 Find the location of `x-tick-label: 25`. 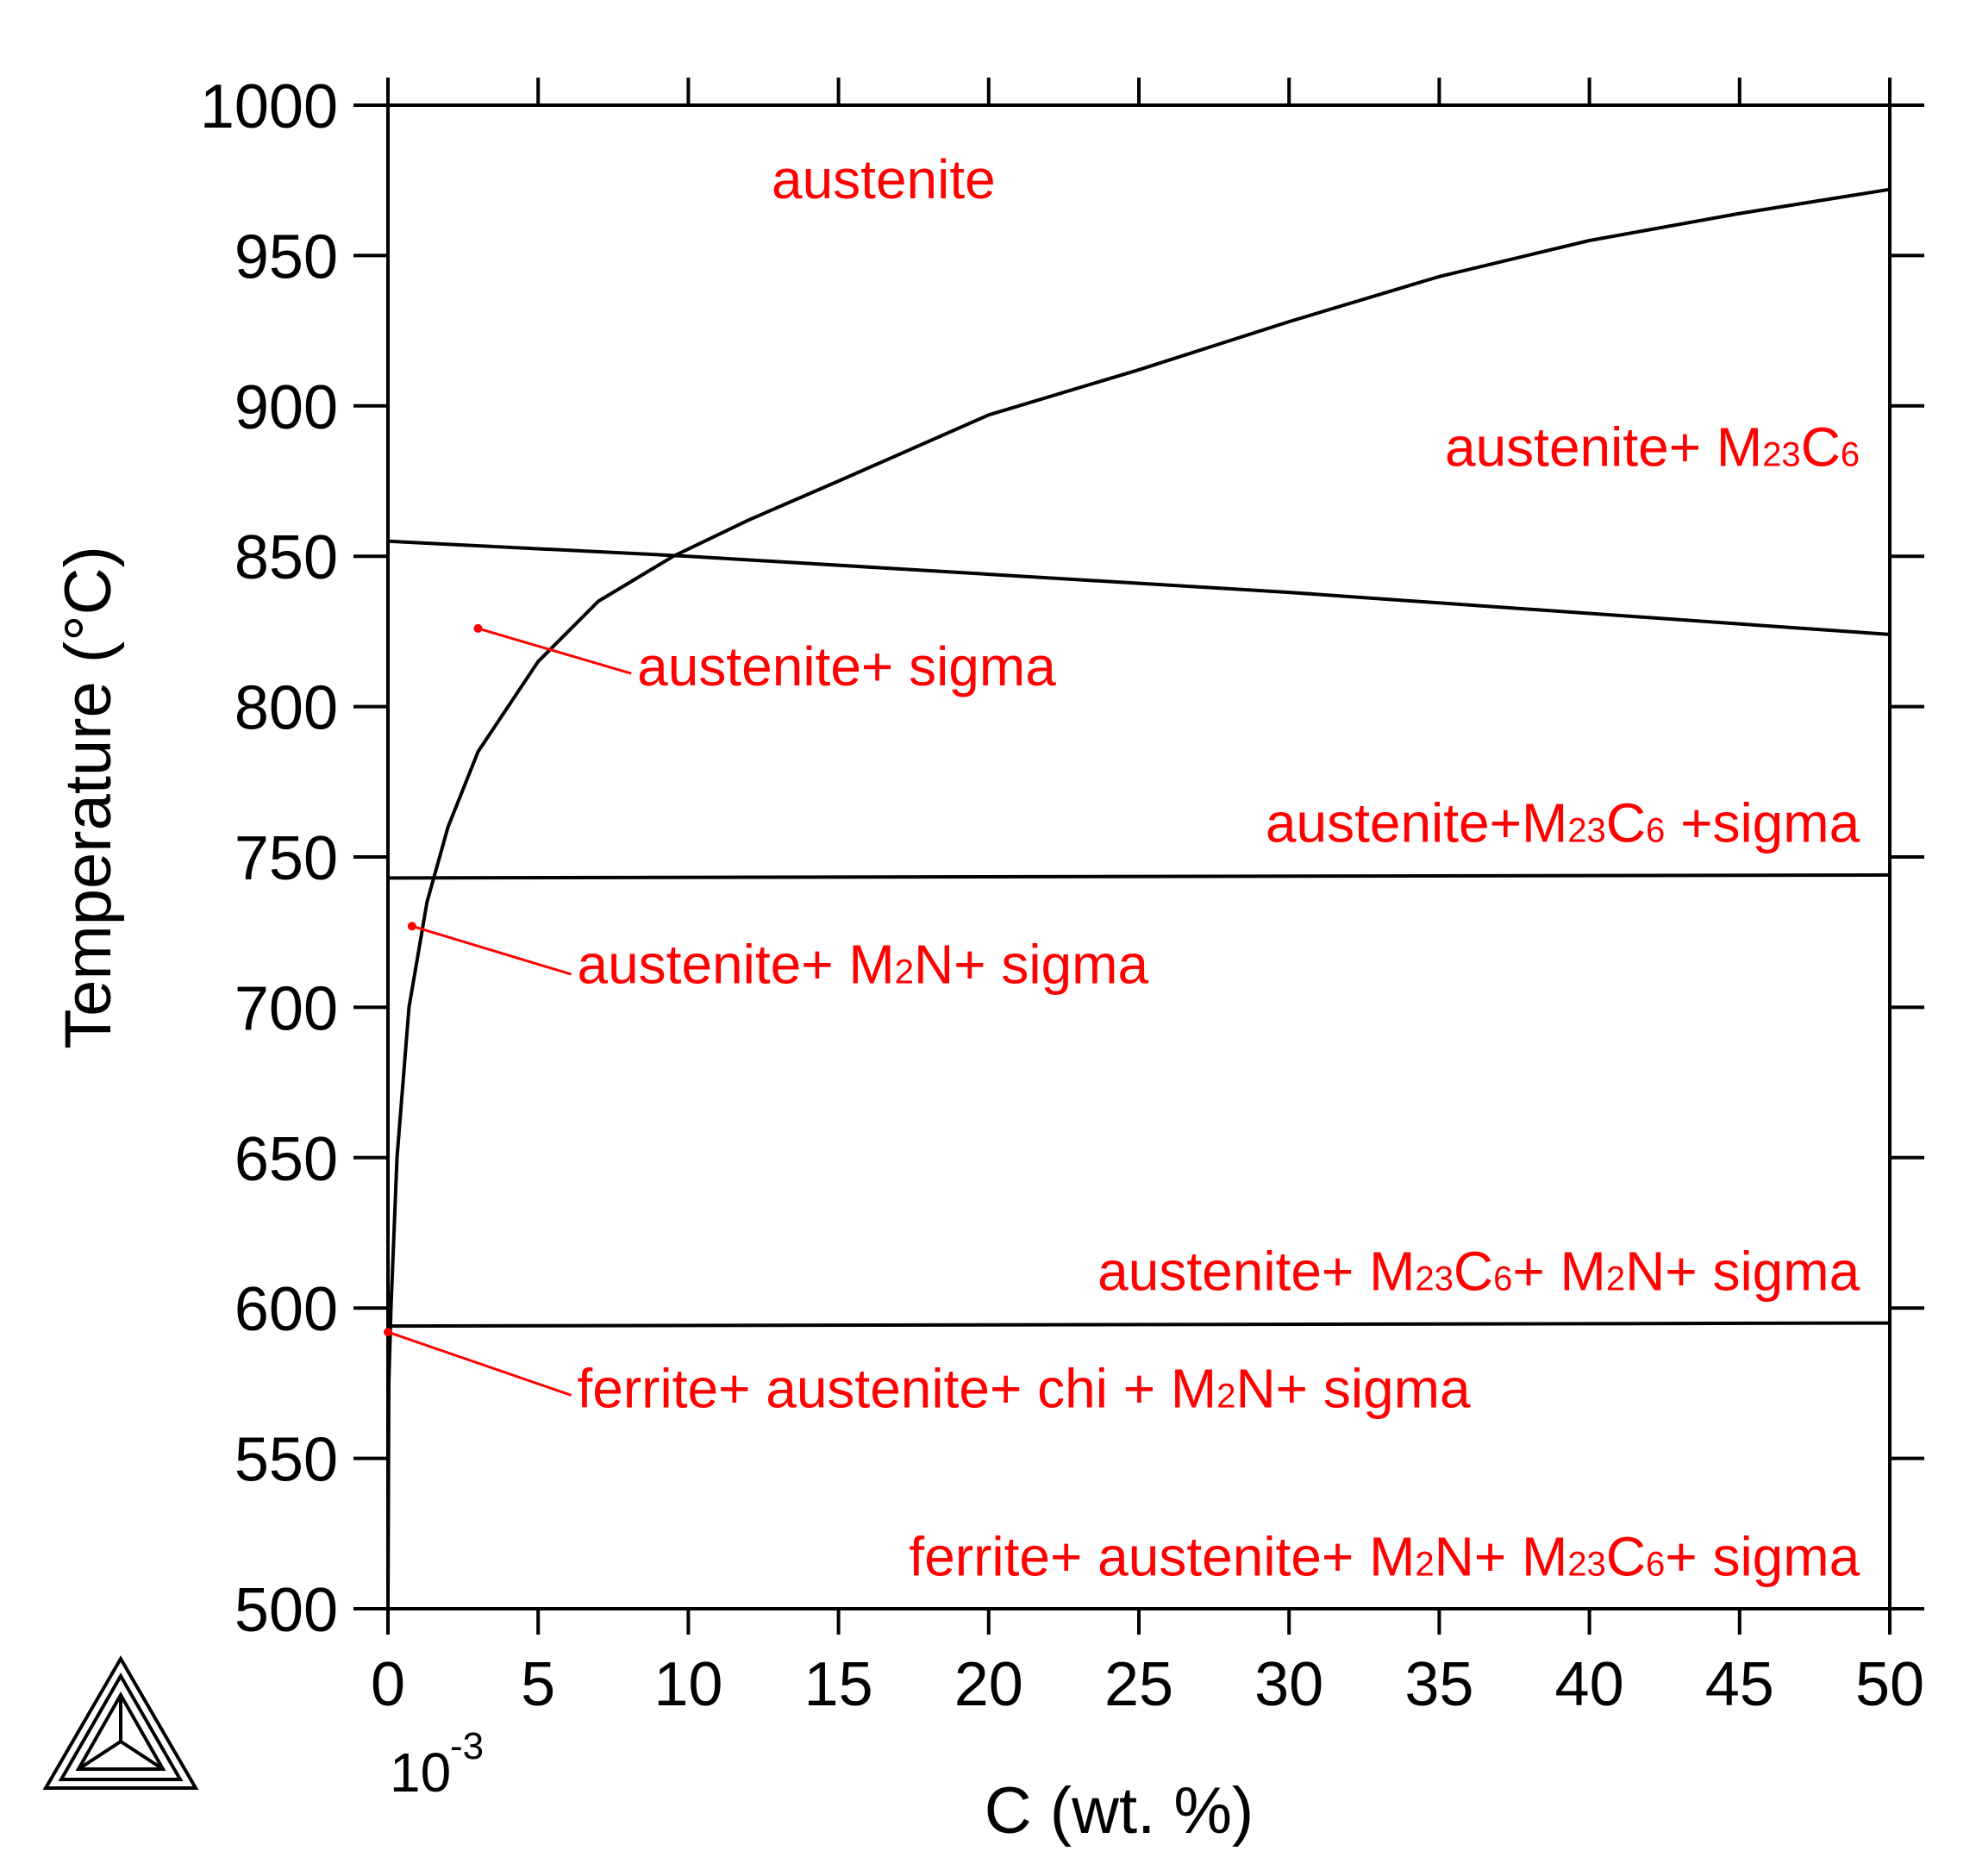

x-tick-label: 25 is located at coordinates (1138, 1684).